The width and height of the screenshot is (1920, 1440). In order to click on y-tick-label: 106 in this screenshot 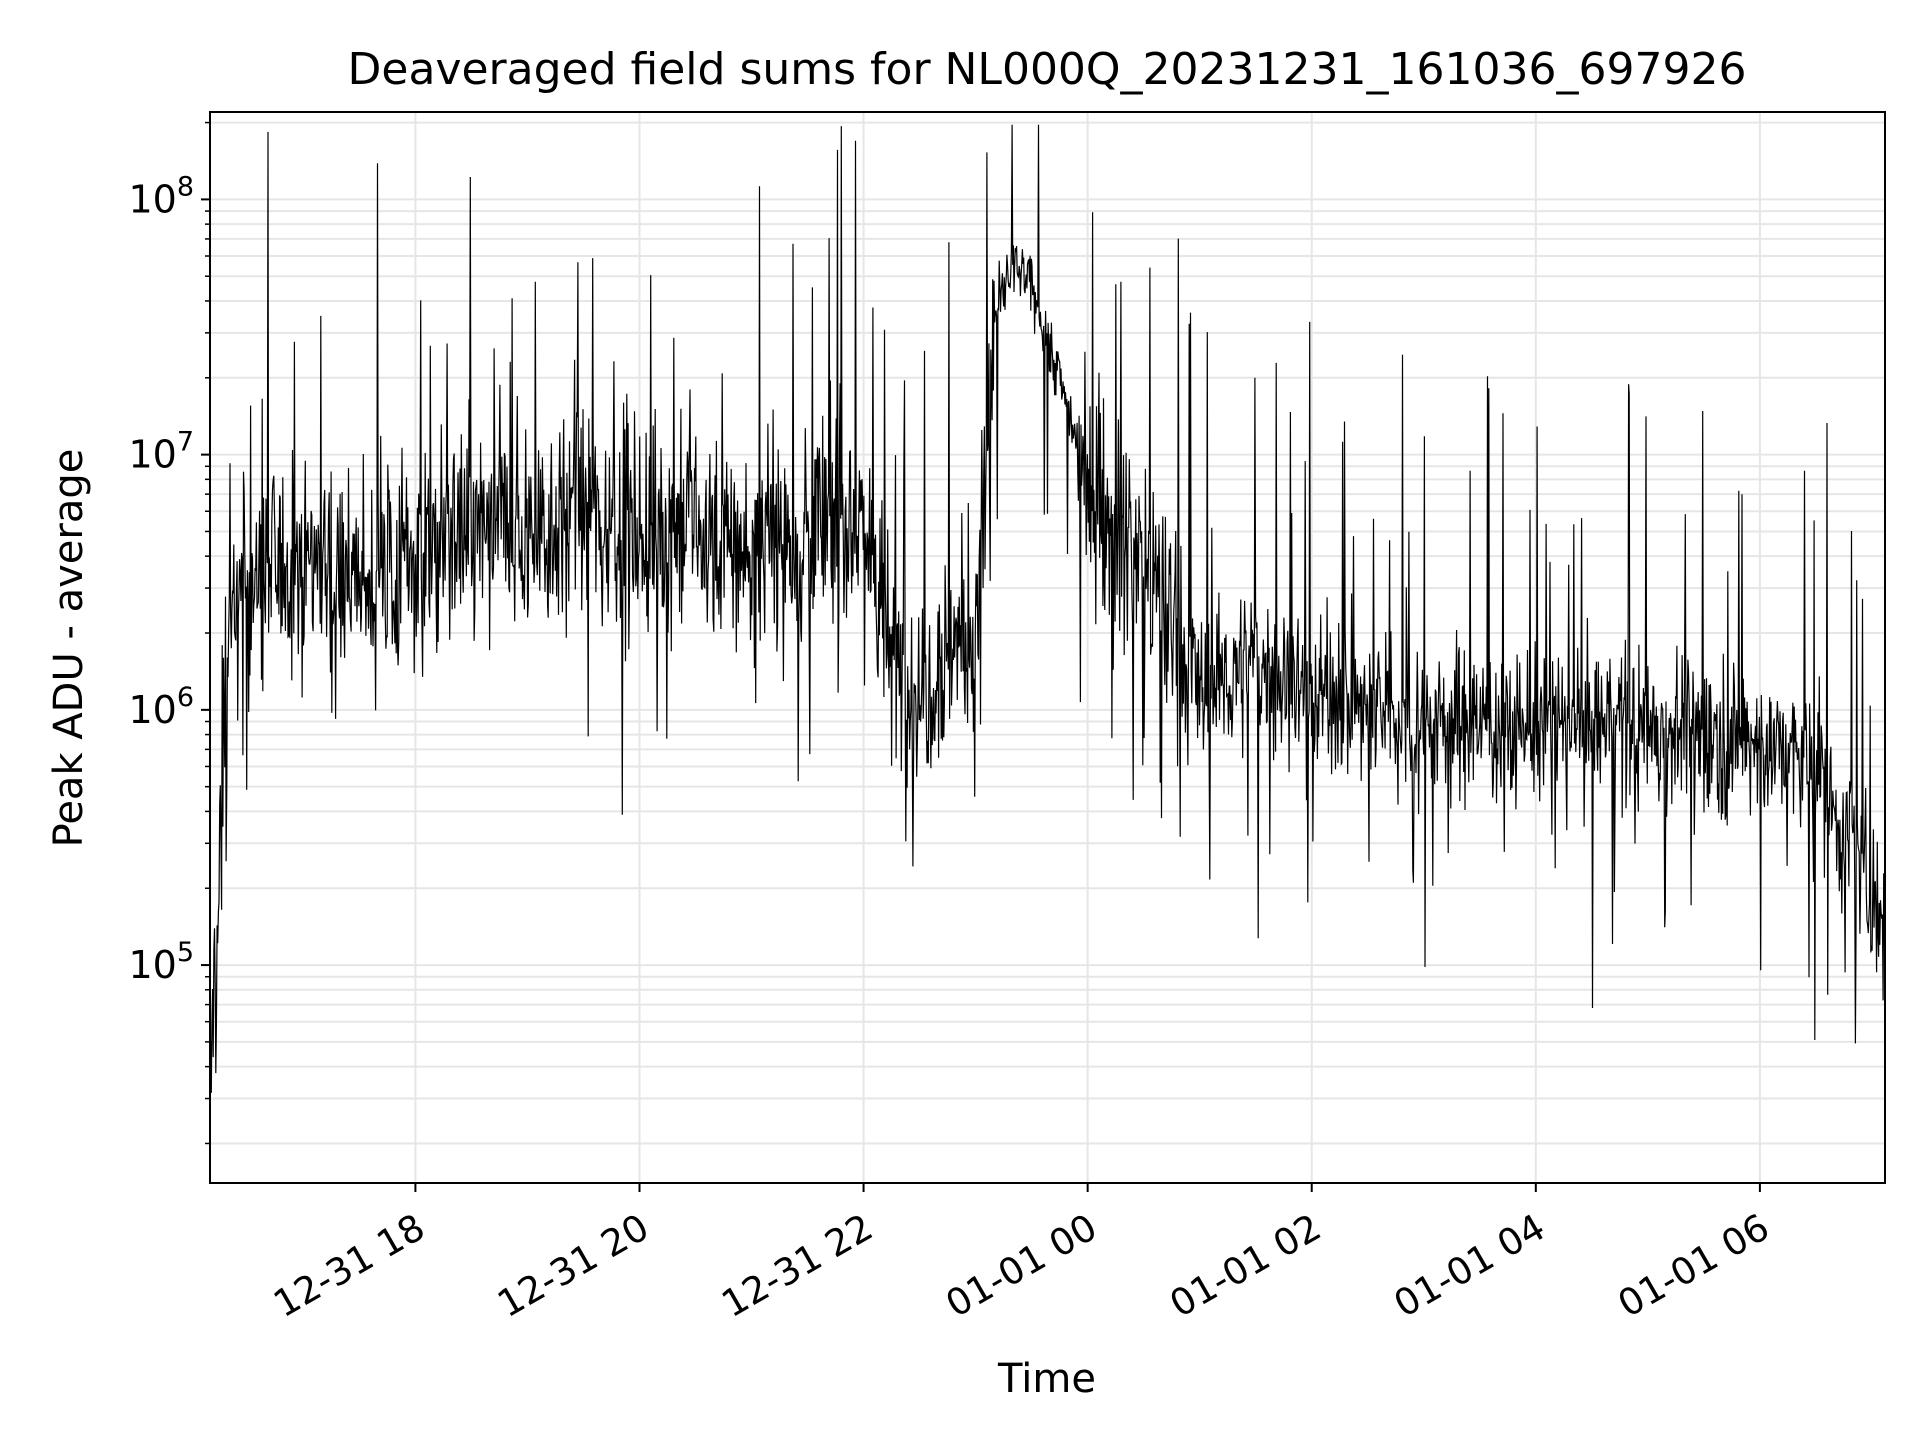, I will do `click(161, 707)`.